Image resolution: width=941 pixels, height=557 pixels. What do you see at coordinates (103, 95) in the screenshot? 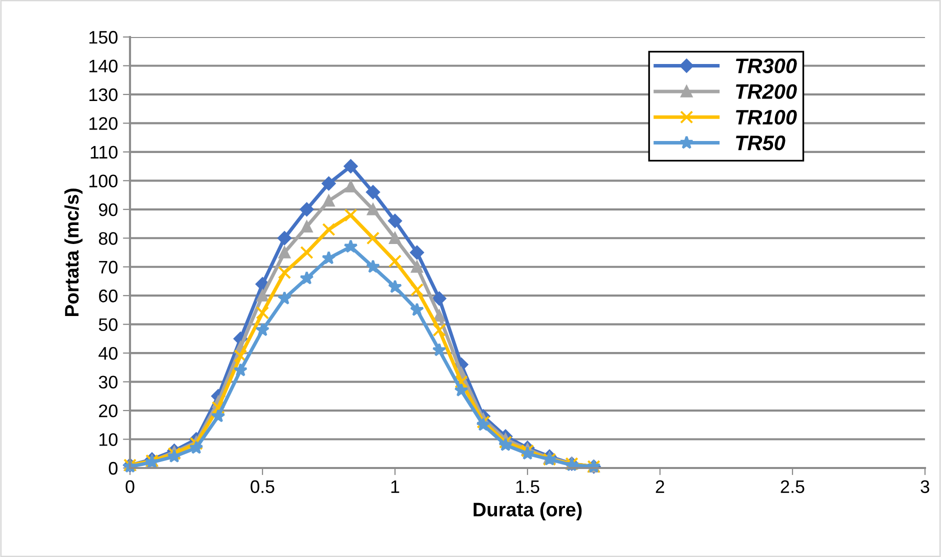
I see `y-tick-label: 130` at bounding box center [103, 95].